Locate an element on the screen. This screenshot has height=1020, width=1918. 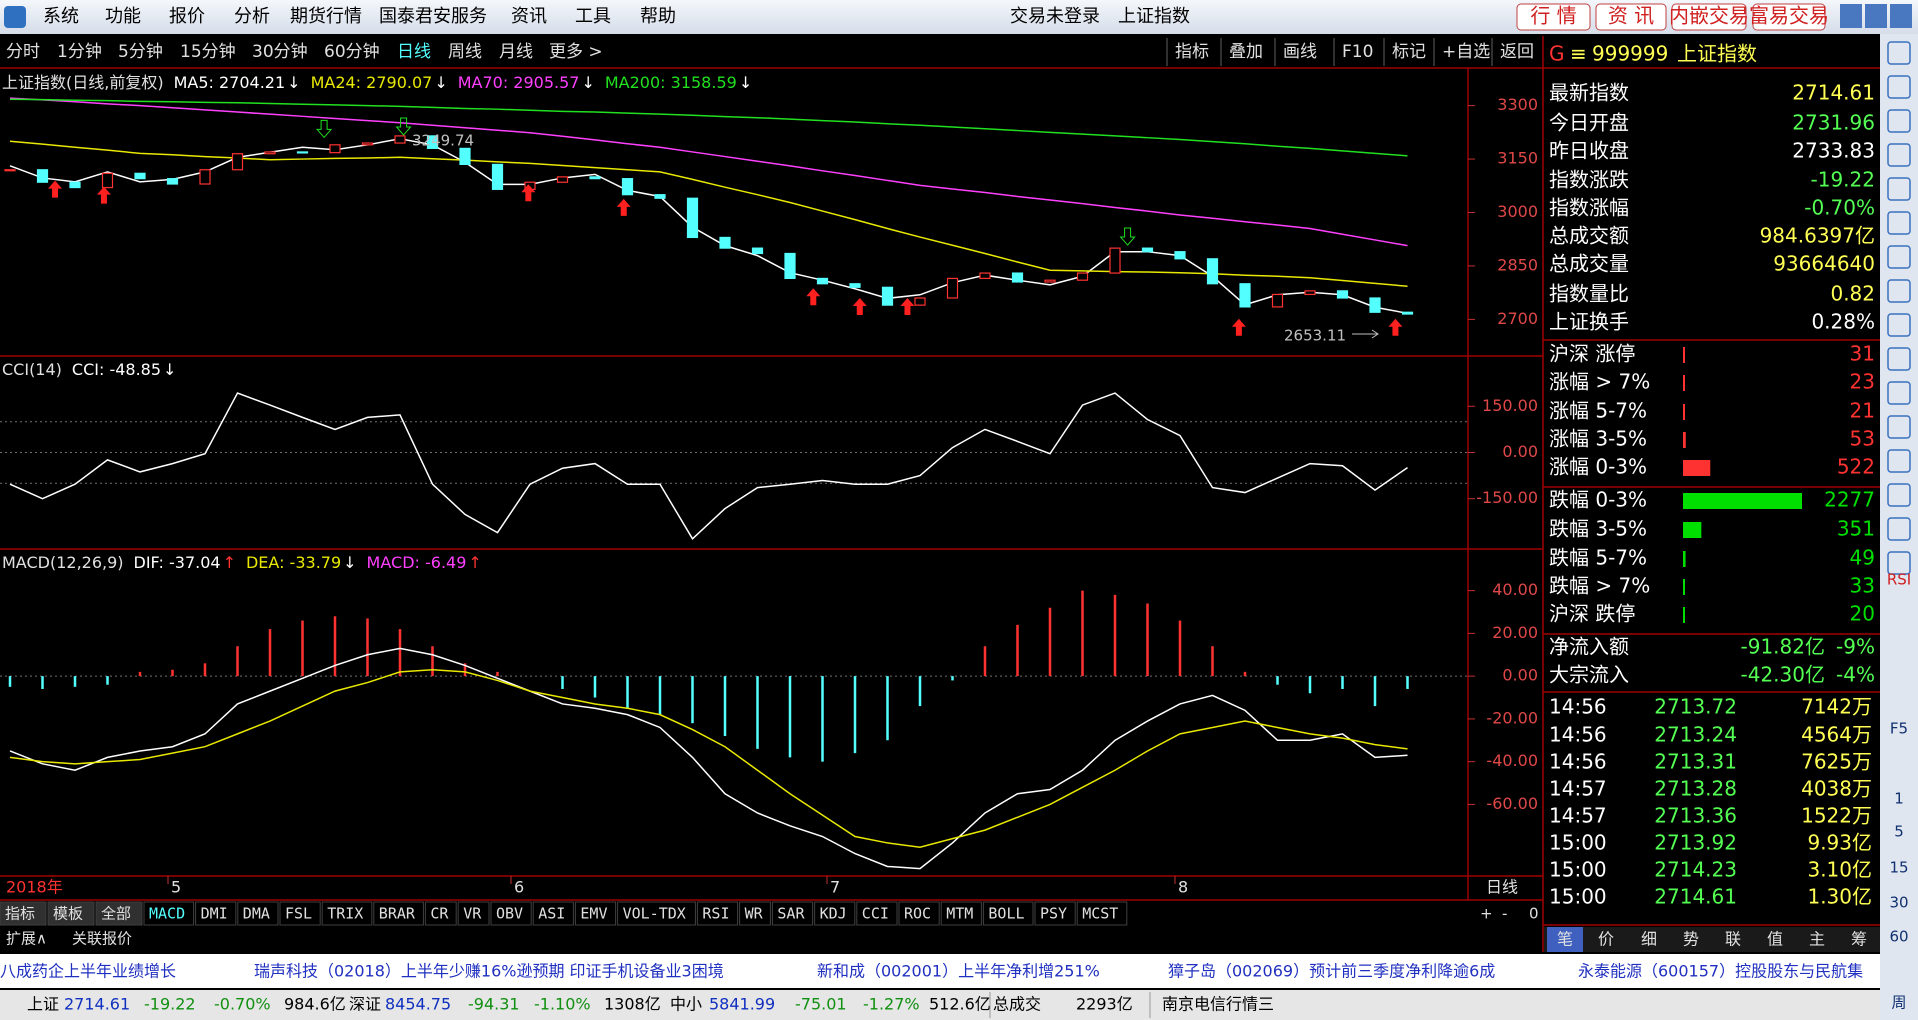
period-tab: 分时 is located at coordinates (23, 52).